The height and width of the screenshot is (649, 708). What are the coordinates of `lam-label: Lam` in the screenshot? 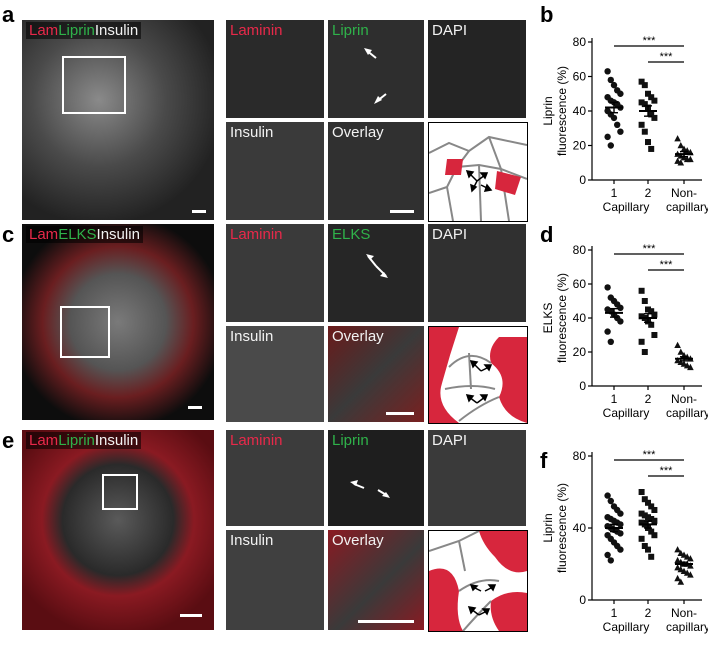 It's located at (44, 440).